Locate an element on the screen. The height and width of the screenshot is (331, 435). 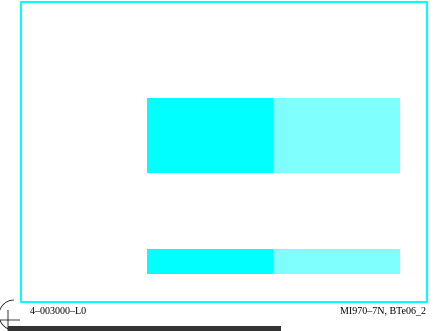
cyan-block-upper is located at coordinates (210, 135).